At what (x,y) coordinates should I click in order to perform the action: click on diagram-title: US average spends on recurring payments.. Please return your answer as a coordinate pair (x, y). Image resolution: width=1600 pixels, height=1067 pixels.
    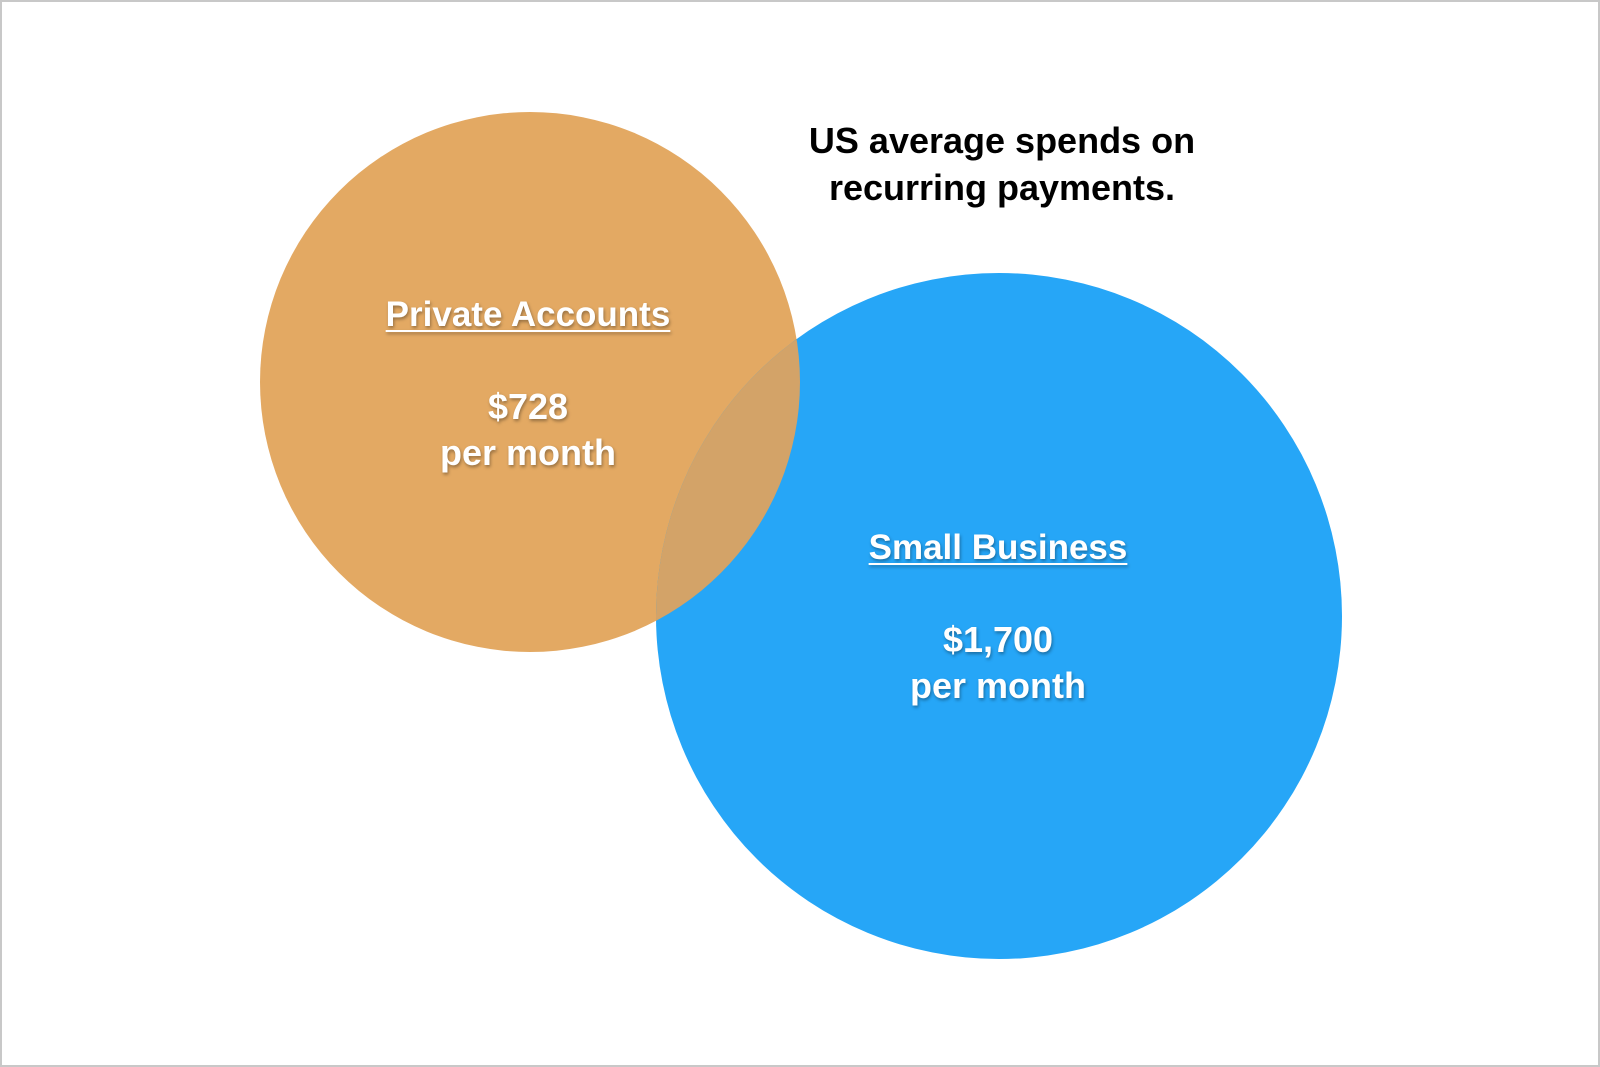
    Looking at the image, I should click on (1002, 164).